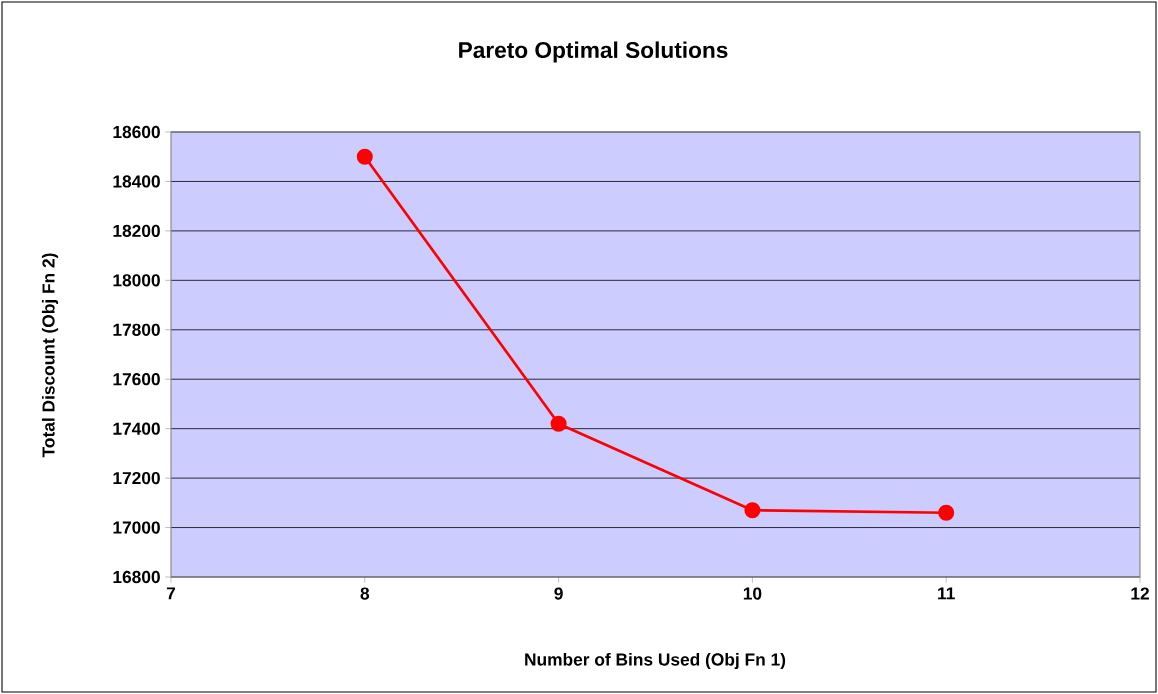 The height and width of the screenshot is (694, 1158). I want to click on y-tick-label: 17000, so click(136, 527).